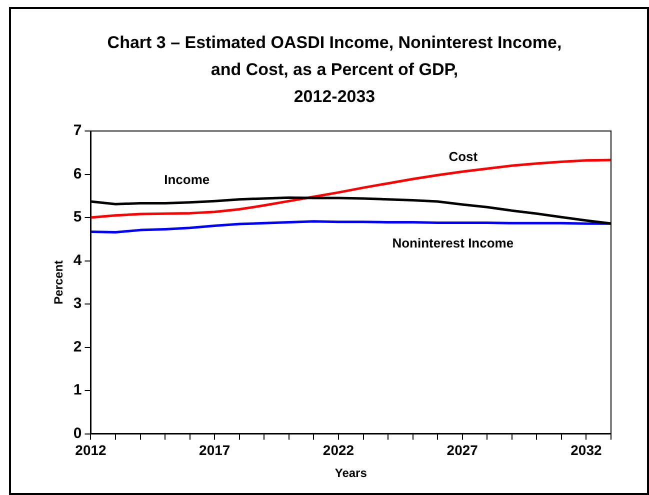  I want to click on x-tick-label: 2027, so click(462, 450).